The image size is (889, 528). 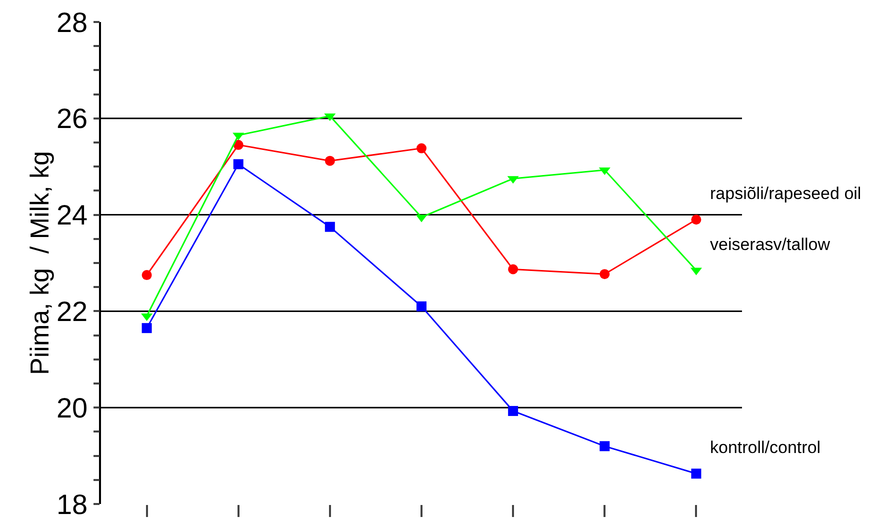 I want to click on y-axis-title: Piima, kg / Milk, kg, so click(x=39, y=263).